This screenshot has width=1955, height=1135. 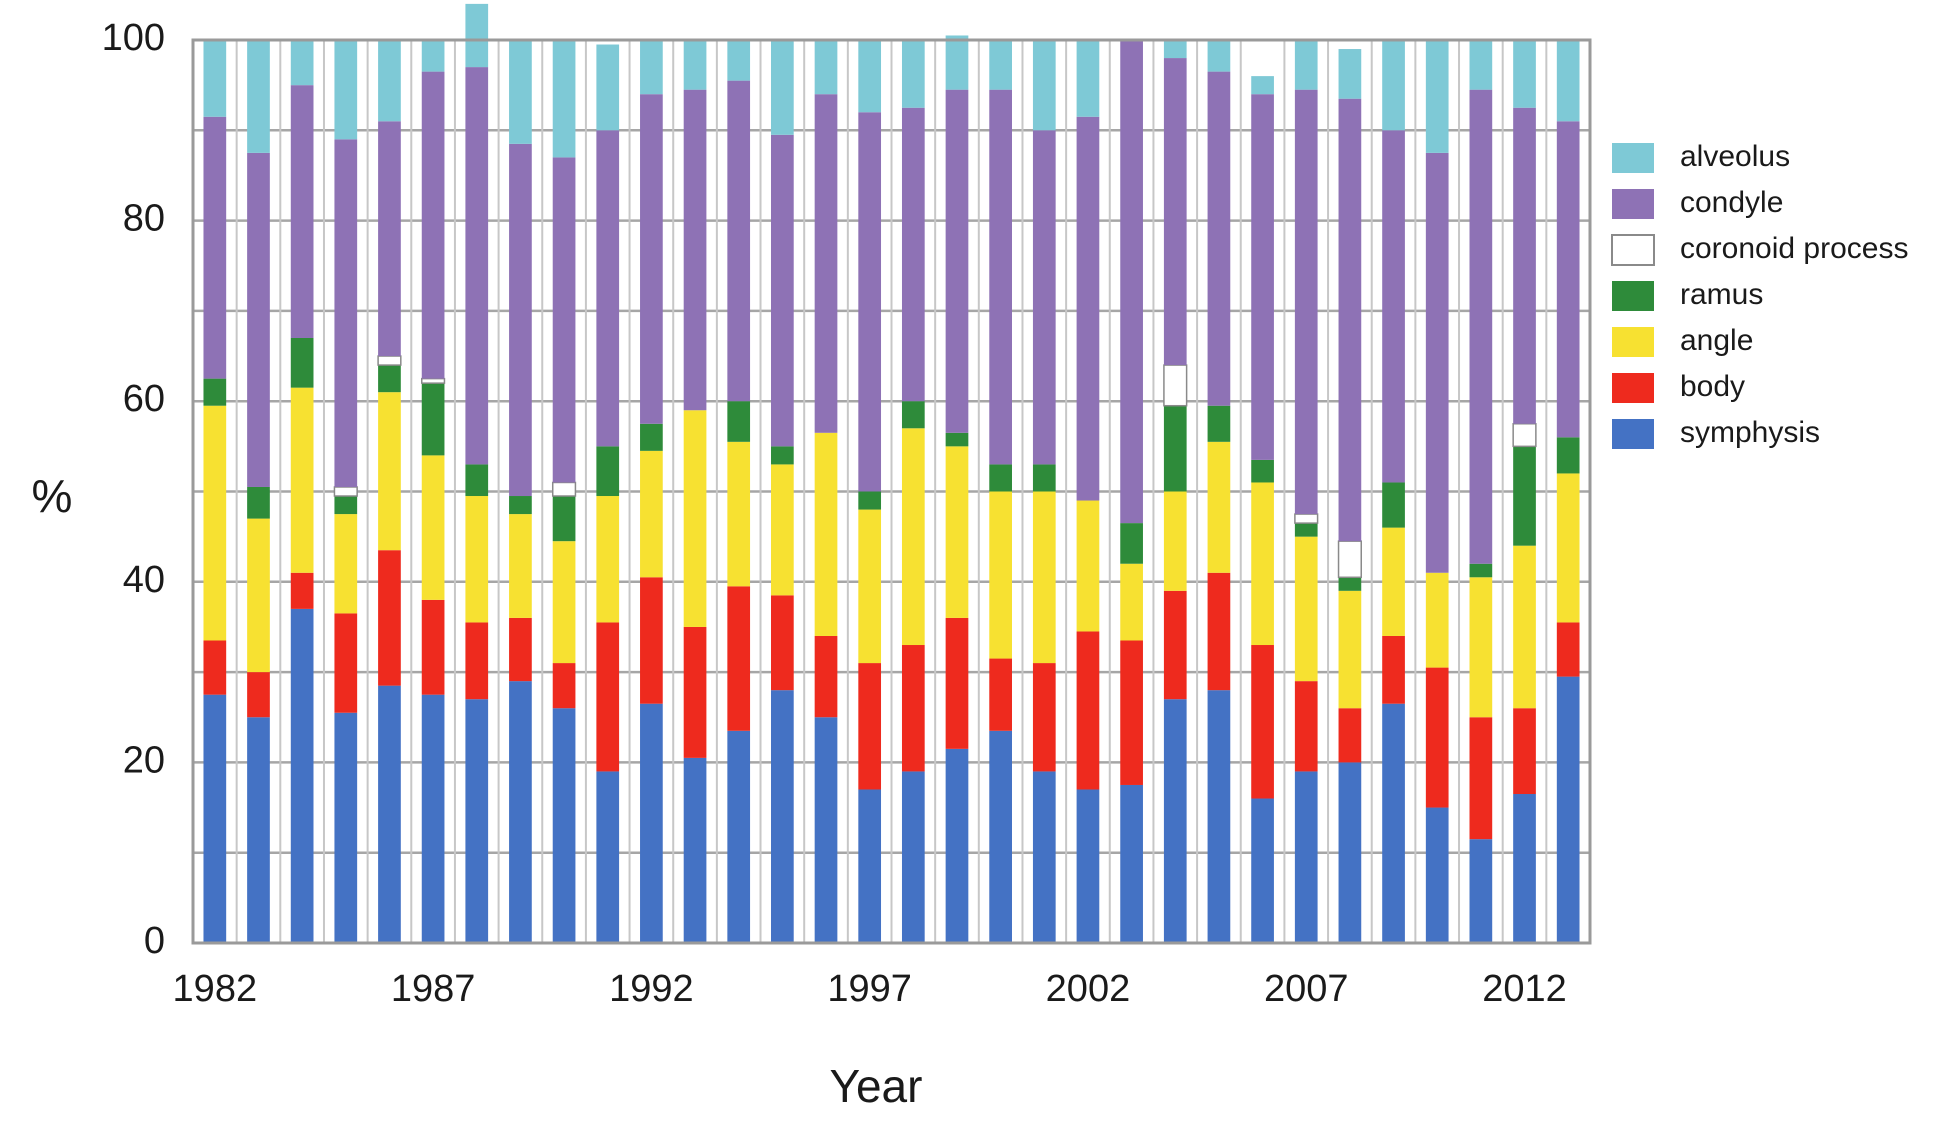 What do you see at coordinates (346, 663) in the screenshot?
I see `bar-segment-body-1985` at bounding box center [346, 663].